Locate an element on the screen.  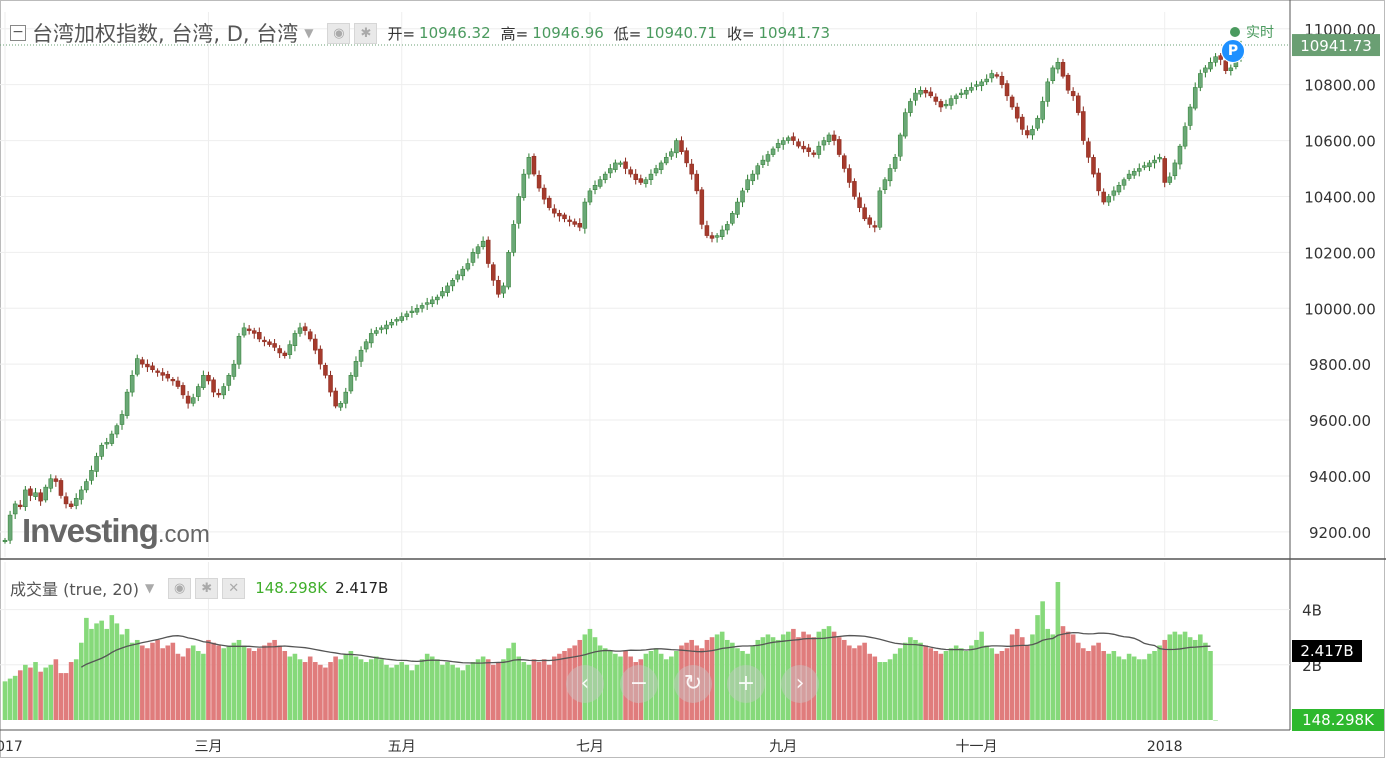
vol-tick-label: 4B is located at coordinates (1312, 611).